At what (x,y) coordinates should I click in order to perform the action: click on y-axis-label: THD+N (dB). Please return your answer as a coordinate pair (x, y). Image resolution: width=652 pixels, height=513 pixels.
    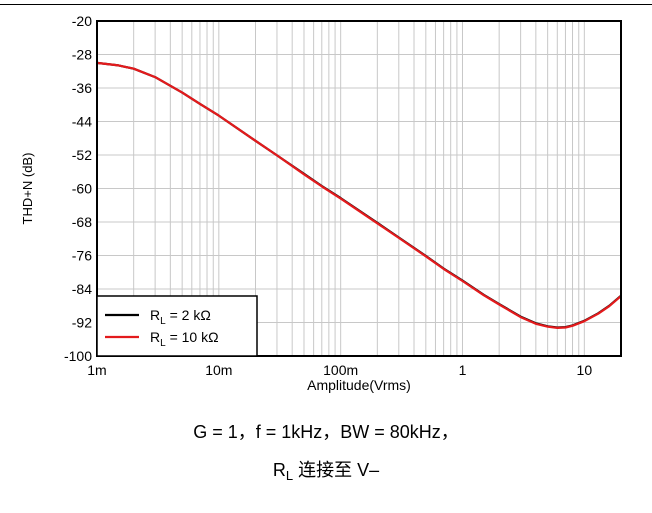
    Looking at the image, I should click on (27, 189).